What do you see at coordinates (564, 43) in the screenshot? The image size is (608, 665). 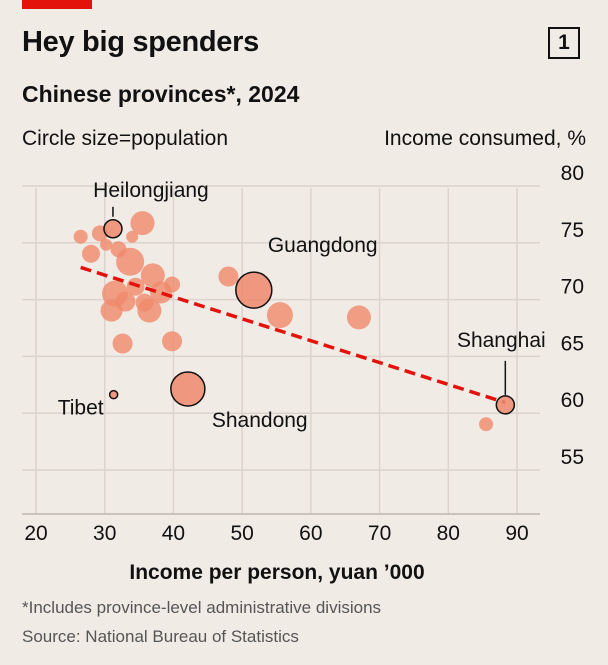 I see `chart-number-badge: 1` at bounding box center [564, 43].